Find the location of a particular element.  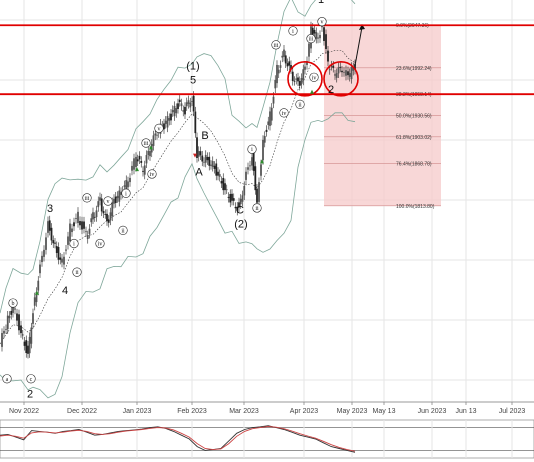

subwave-label: iv is located at coordinates (100, 245).